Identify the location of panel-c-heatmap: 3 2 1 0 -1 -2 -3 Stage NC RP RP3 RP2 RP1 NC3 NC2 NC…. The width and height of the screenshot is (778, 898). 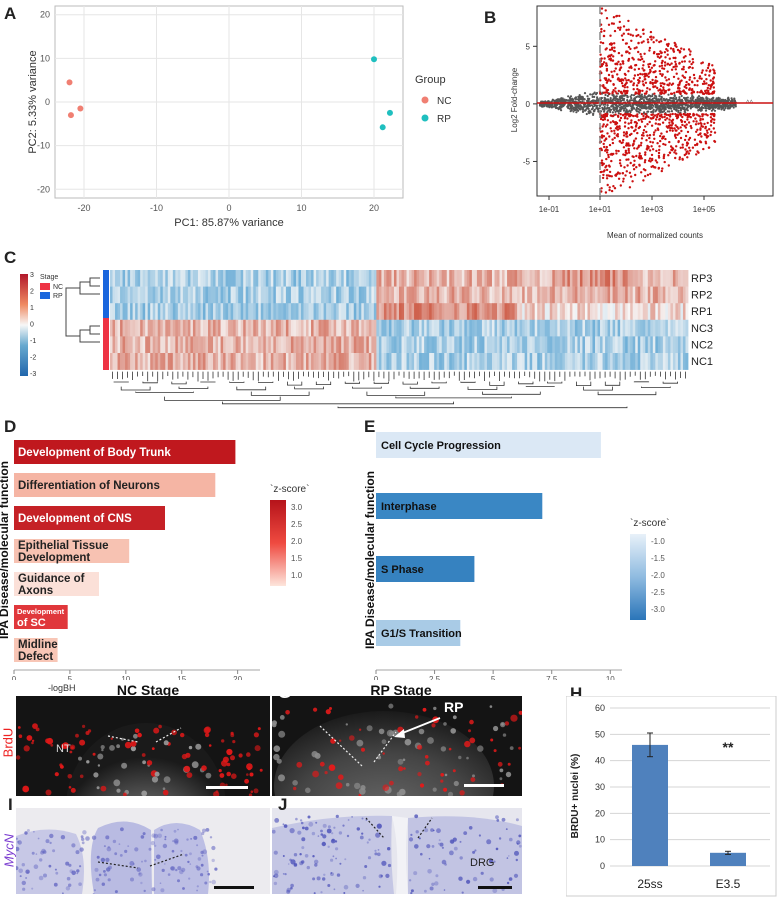
(366, 339).